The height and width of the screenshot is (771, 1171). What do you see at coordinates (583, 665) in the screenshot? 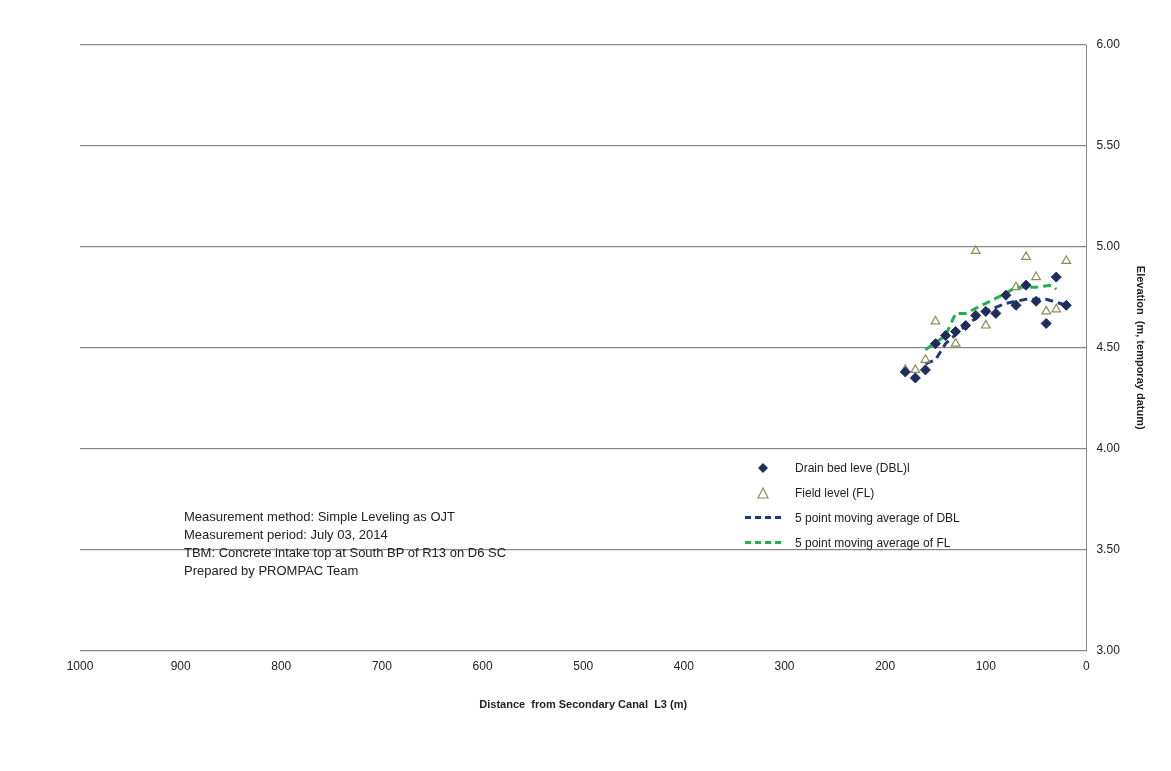
I see `x-tick-label: 500` at bounding box center [583, 665].